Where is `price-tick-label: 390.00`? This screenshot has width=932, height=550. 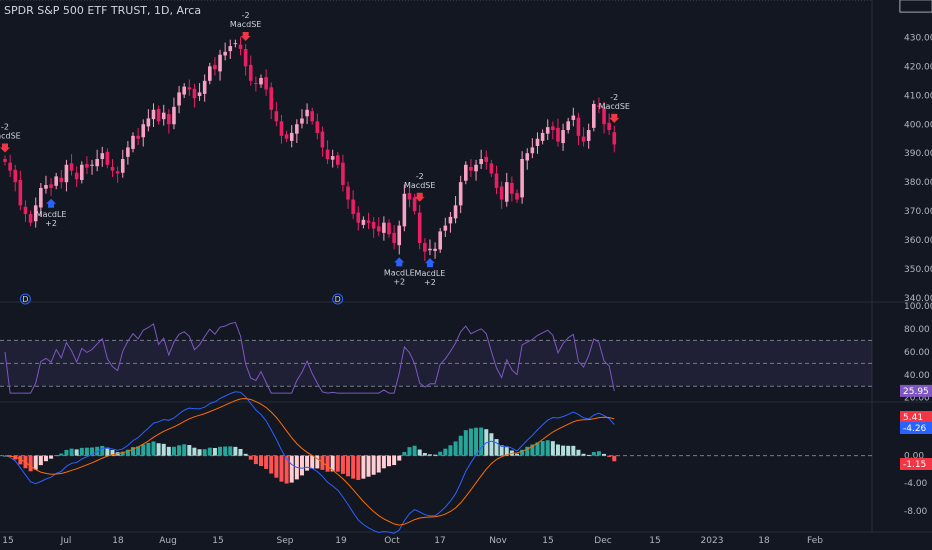 price-tick-label: 390.00 is located at coordinates (918, 154).